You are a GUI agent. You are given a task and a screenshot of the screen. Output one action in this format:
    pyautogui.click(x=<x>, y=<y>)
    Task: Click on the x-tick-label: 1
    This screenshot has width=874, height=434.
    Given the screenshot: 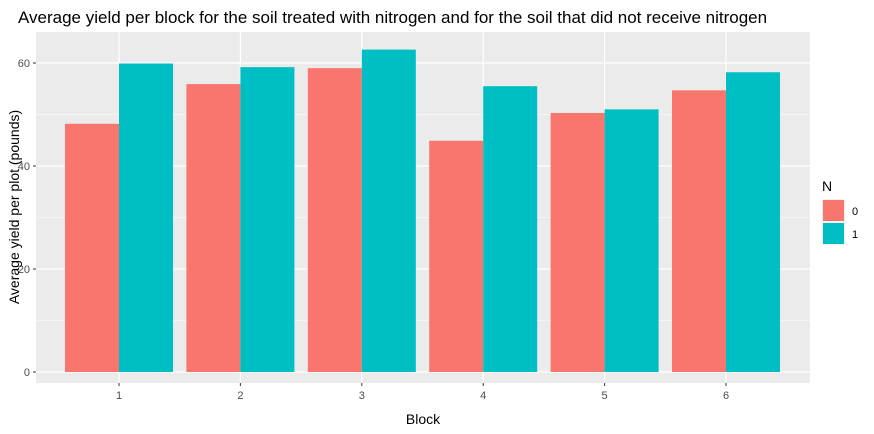 What is the action you would take?
    pyautogui.click(x=119, y=396)
    